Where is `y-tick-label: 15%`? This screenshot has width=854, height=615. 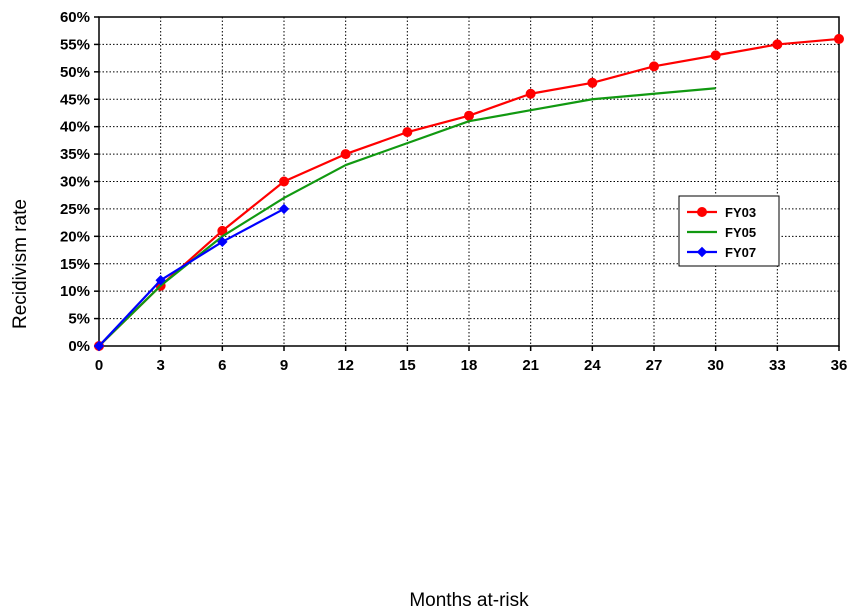 y-tick-label: 15% is located at coordinates (75, 264).